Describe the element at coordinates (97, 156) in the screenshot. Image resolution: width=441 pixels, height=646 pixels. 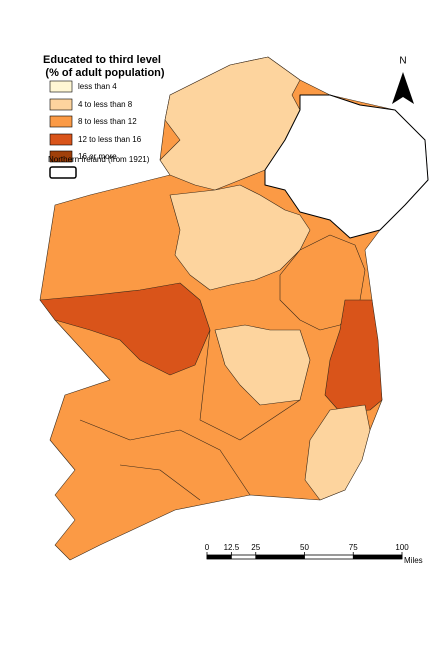
I see `legend-label: 16 or more` at that location.